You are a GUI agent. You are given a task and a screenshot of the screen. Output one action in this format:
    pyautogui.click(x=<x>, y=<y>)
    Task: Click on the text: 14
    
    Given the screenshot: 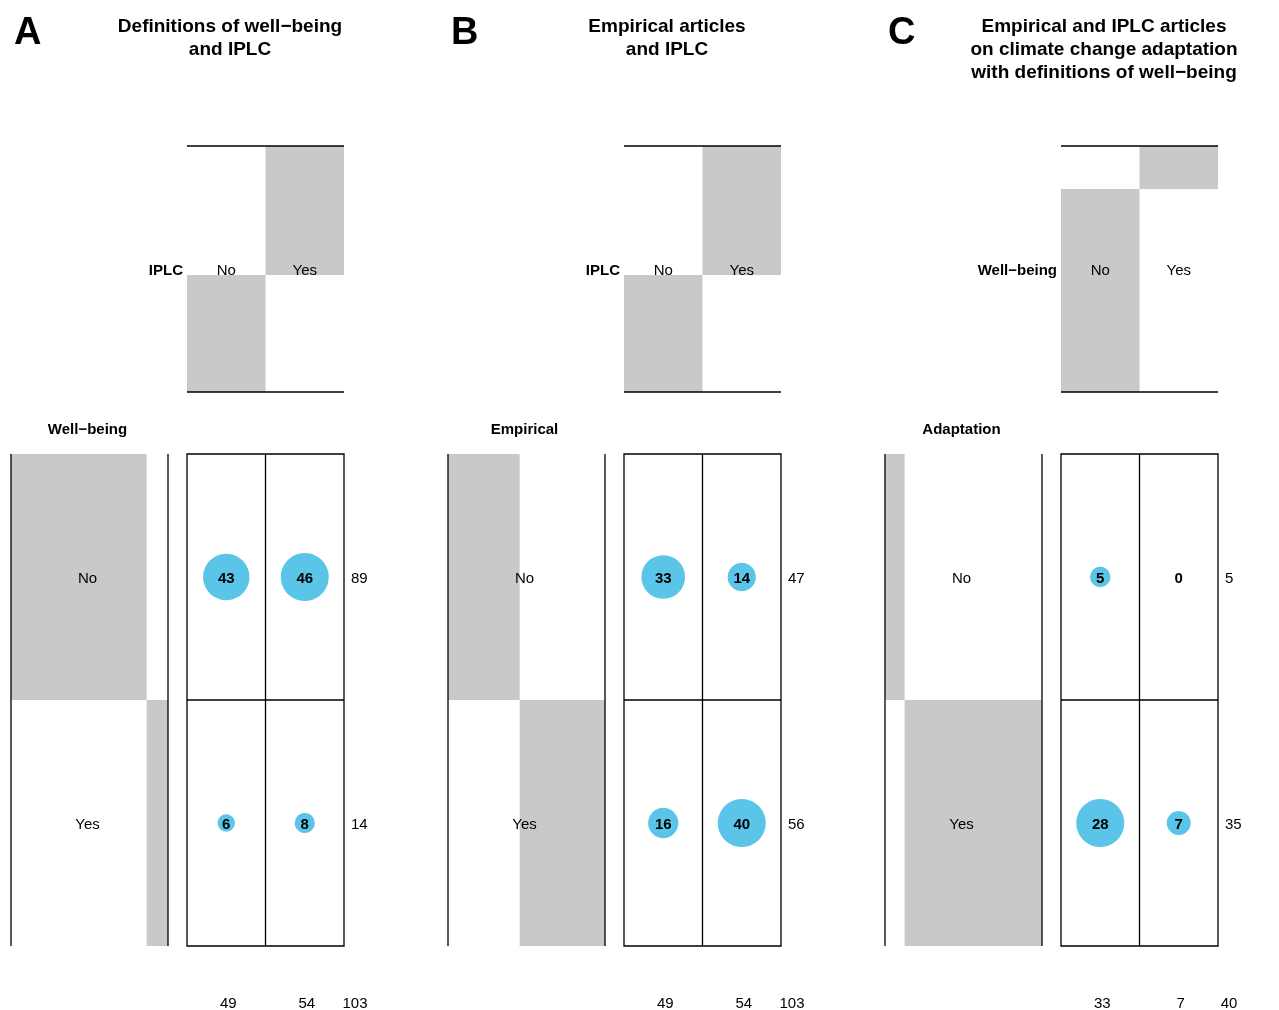 What is the action you would take?
    pyautogui.click(x=359, y=823)
    